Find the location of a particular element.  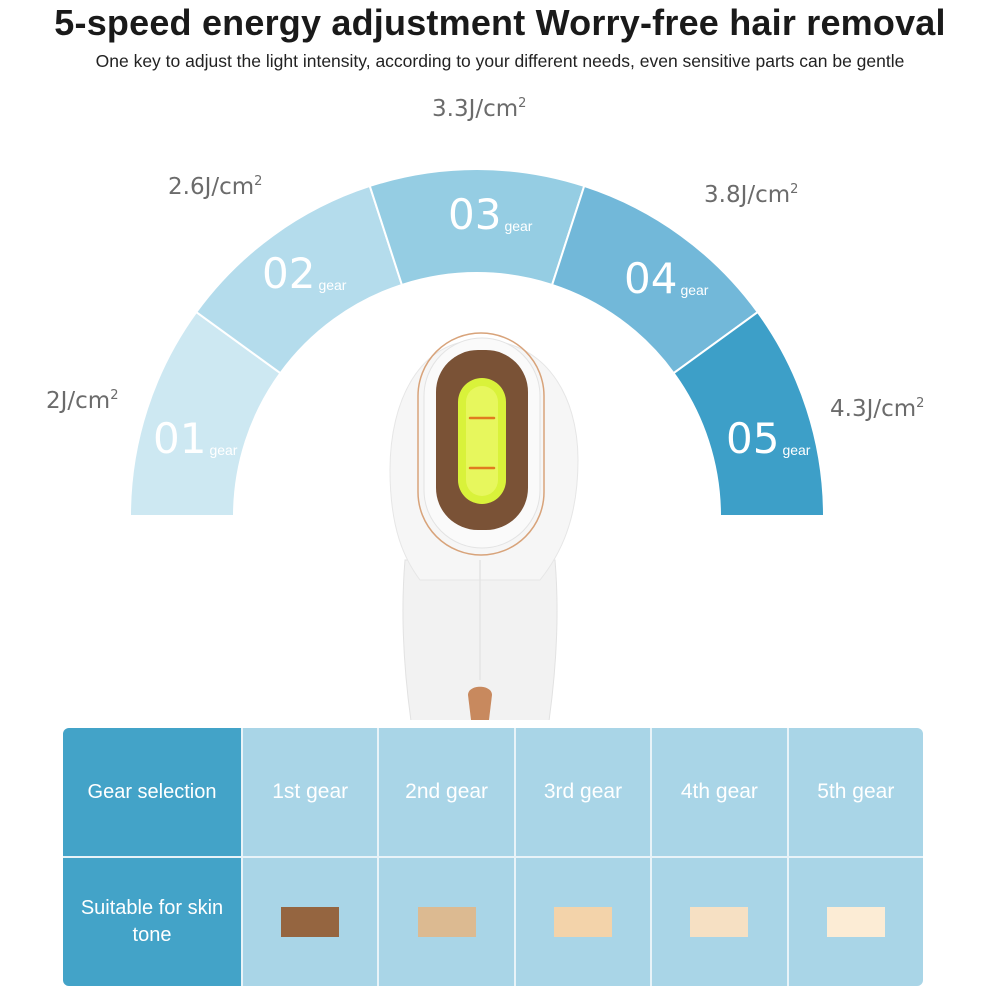

gauge-number-05: 05 gear is located at coordinates (768, 439).